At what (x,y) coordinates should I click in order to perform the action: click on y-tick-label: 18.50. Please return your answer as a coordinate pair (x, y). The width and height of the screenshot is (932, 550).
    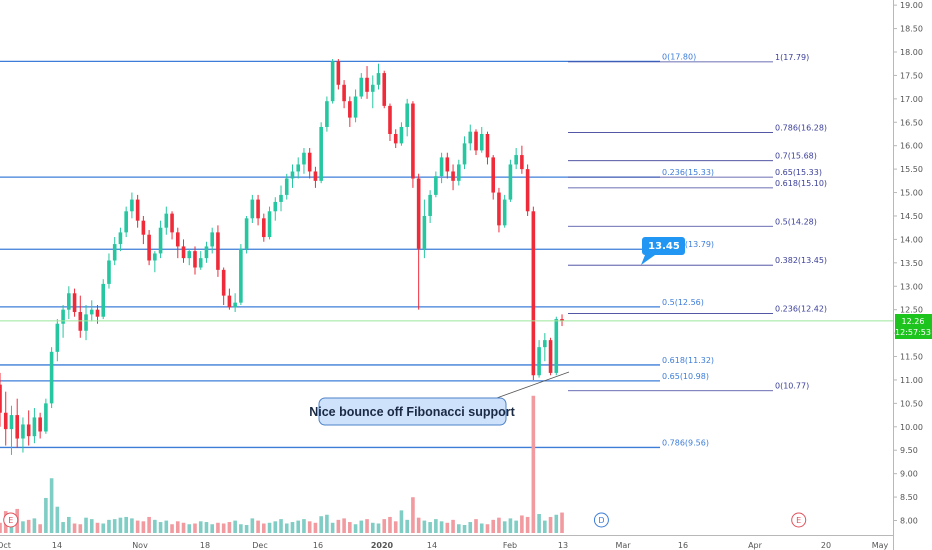
    Looking at the image, I should click on (911, 29).